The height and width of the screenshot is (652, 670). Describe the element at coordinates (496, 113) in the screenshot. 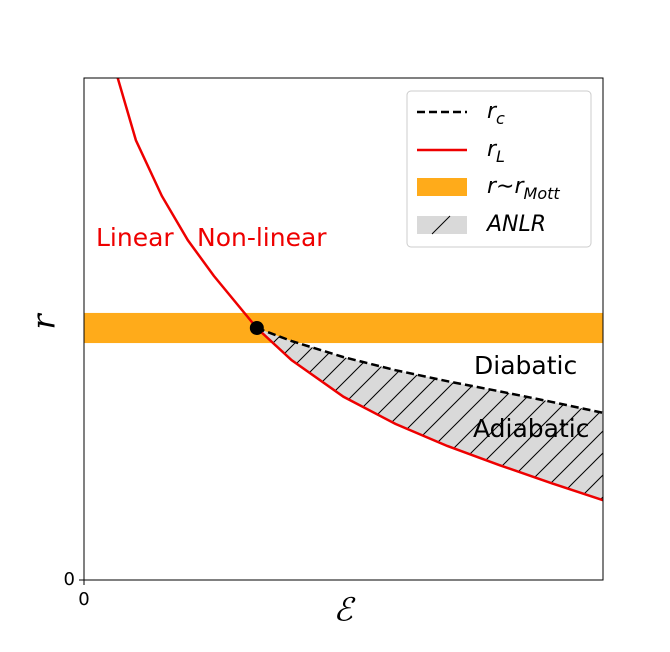

I see `legend-label: rc` at that location.